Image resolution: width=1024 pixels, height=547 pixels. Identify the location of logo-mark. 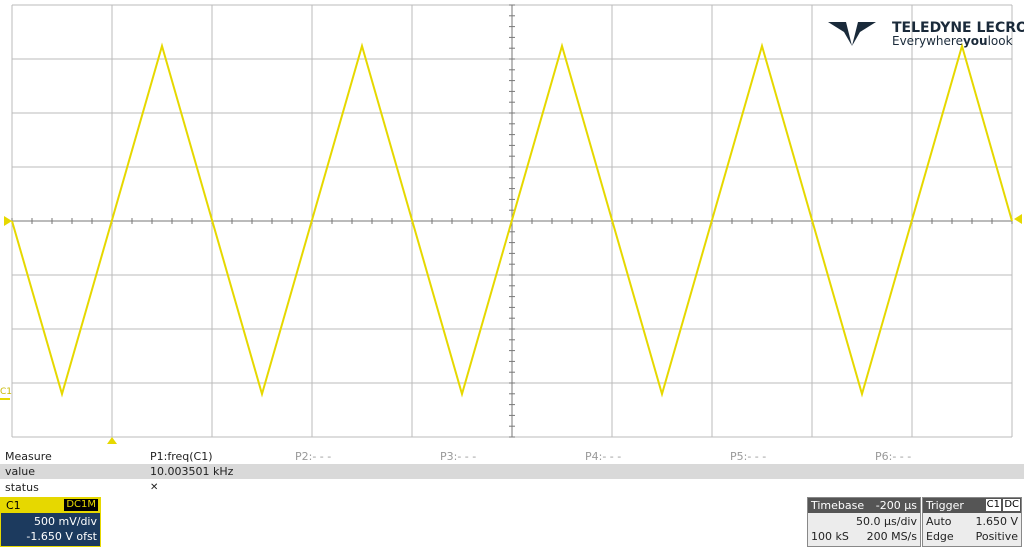
(852, 34).